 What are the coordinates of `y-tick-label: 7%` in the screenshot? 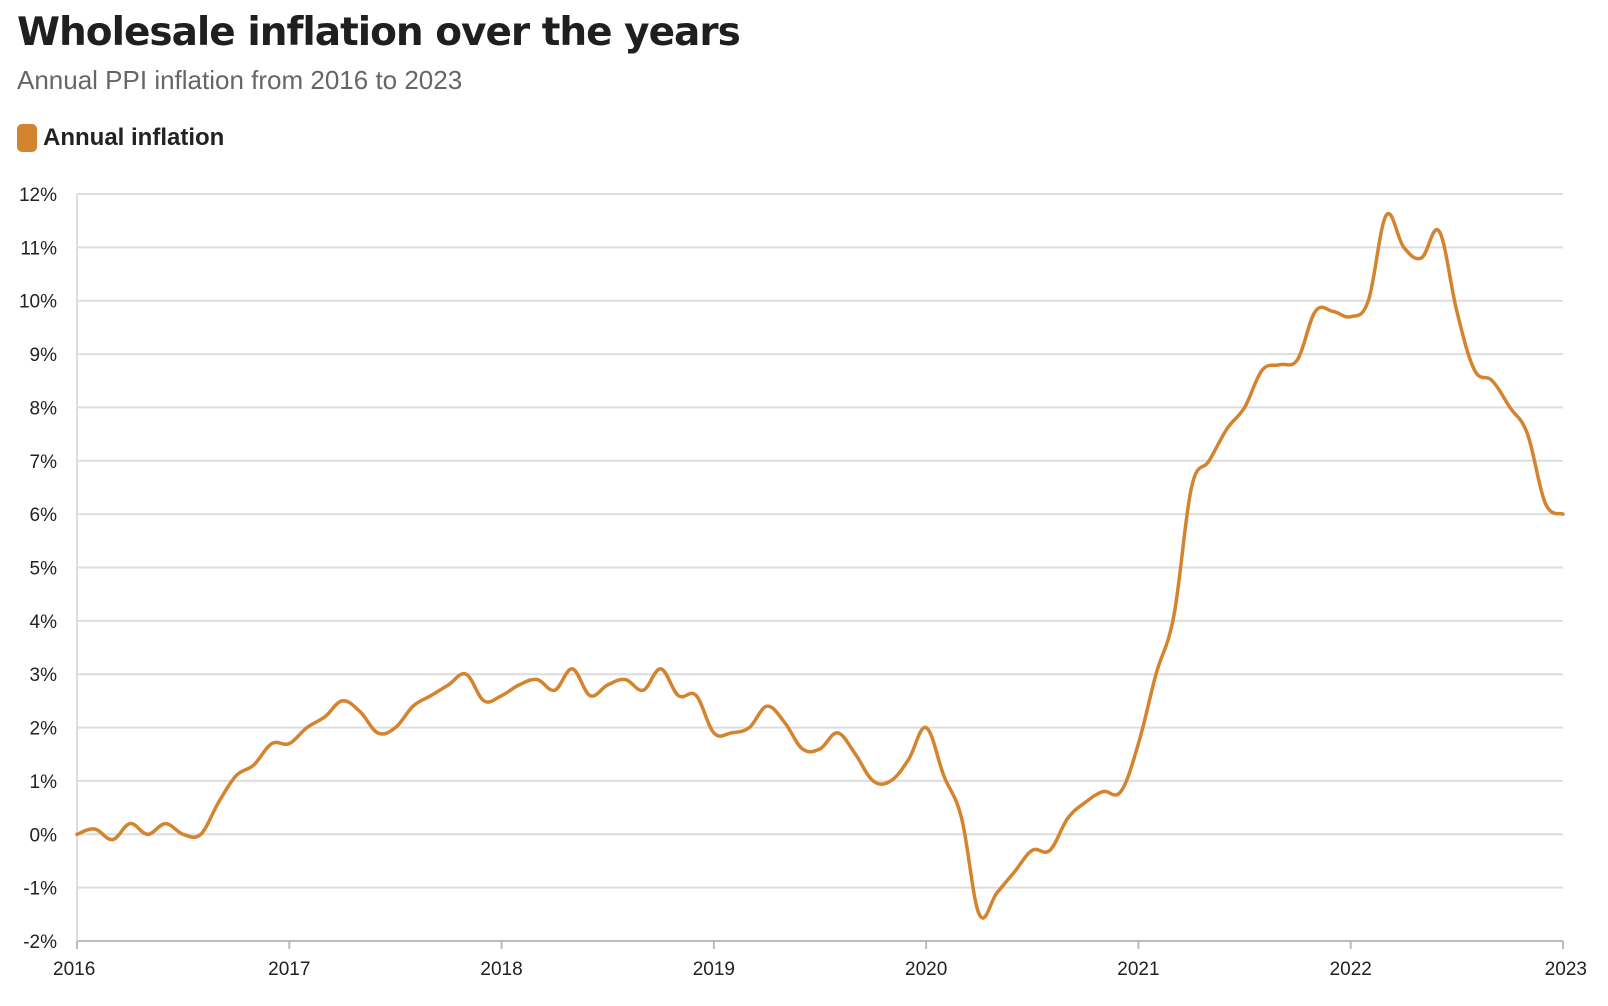 It's located at (44, 462).